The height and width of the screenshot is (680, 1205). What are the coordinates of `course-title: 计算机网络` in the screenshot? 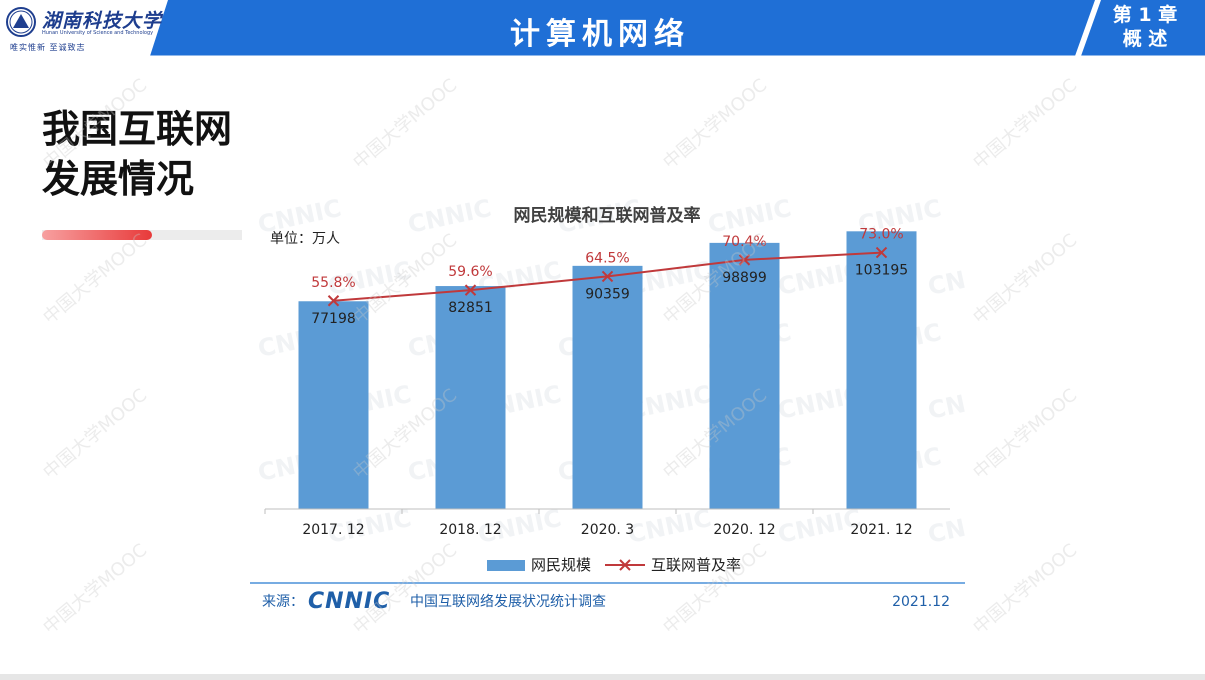 It's located at (600, 34).